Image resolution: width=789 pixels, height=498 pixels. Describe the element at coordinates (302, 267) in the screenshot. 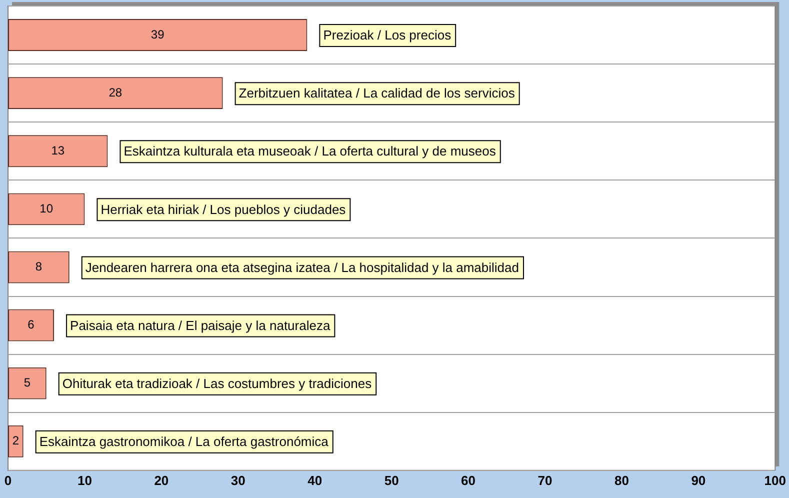

I see `y-tick-label: Jendearen harrera ona eta atsegina izatea / La hospitalidad y la amabilidad` at that location.